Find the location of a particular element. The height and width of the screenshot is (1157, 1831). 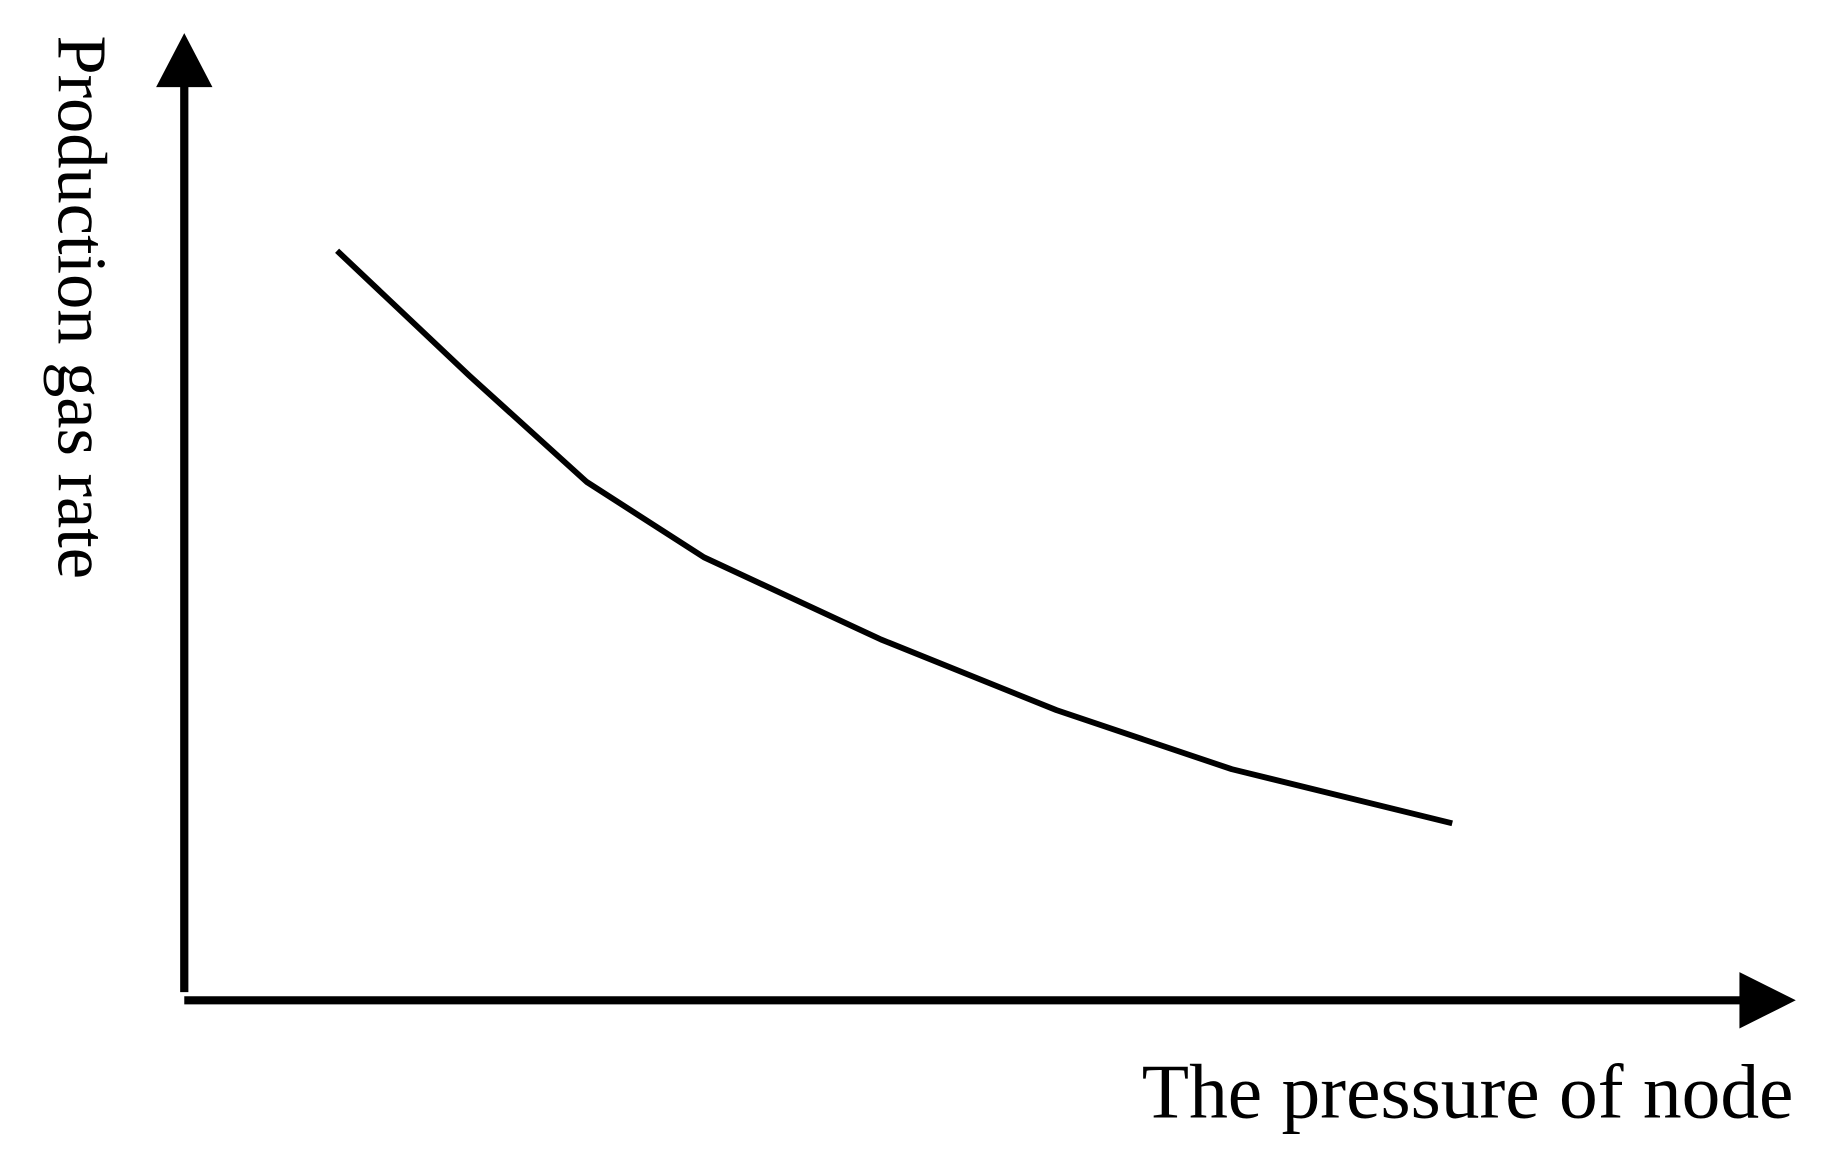

y-axis-label: Production gas rate is located at coordinates (82, 308).